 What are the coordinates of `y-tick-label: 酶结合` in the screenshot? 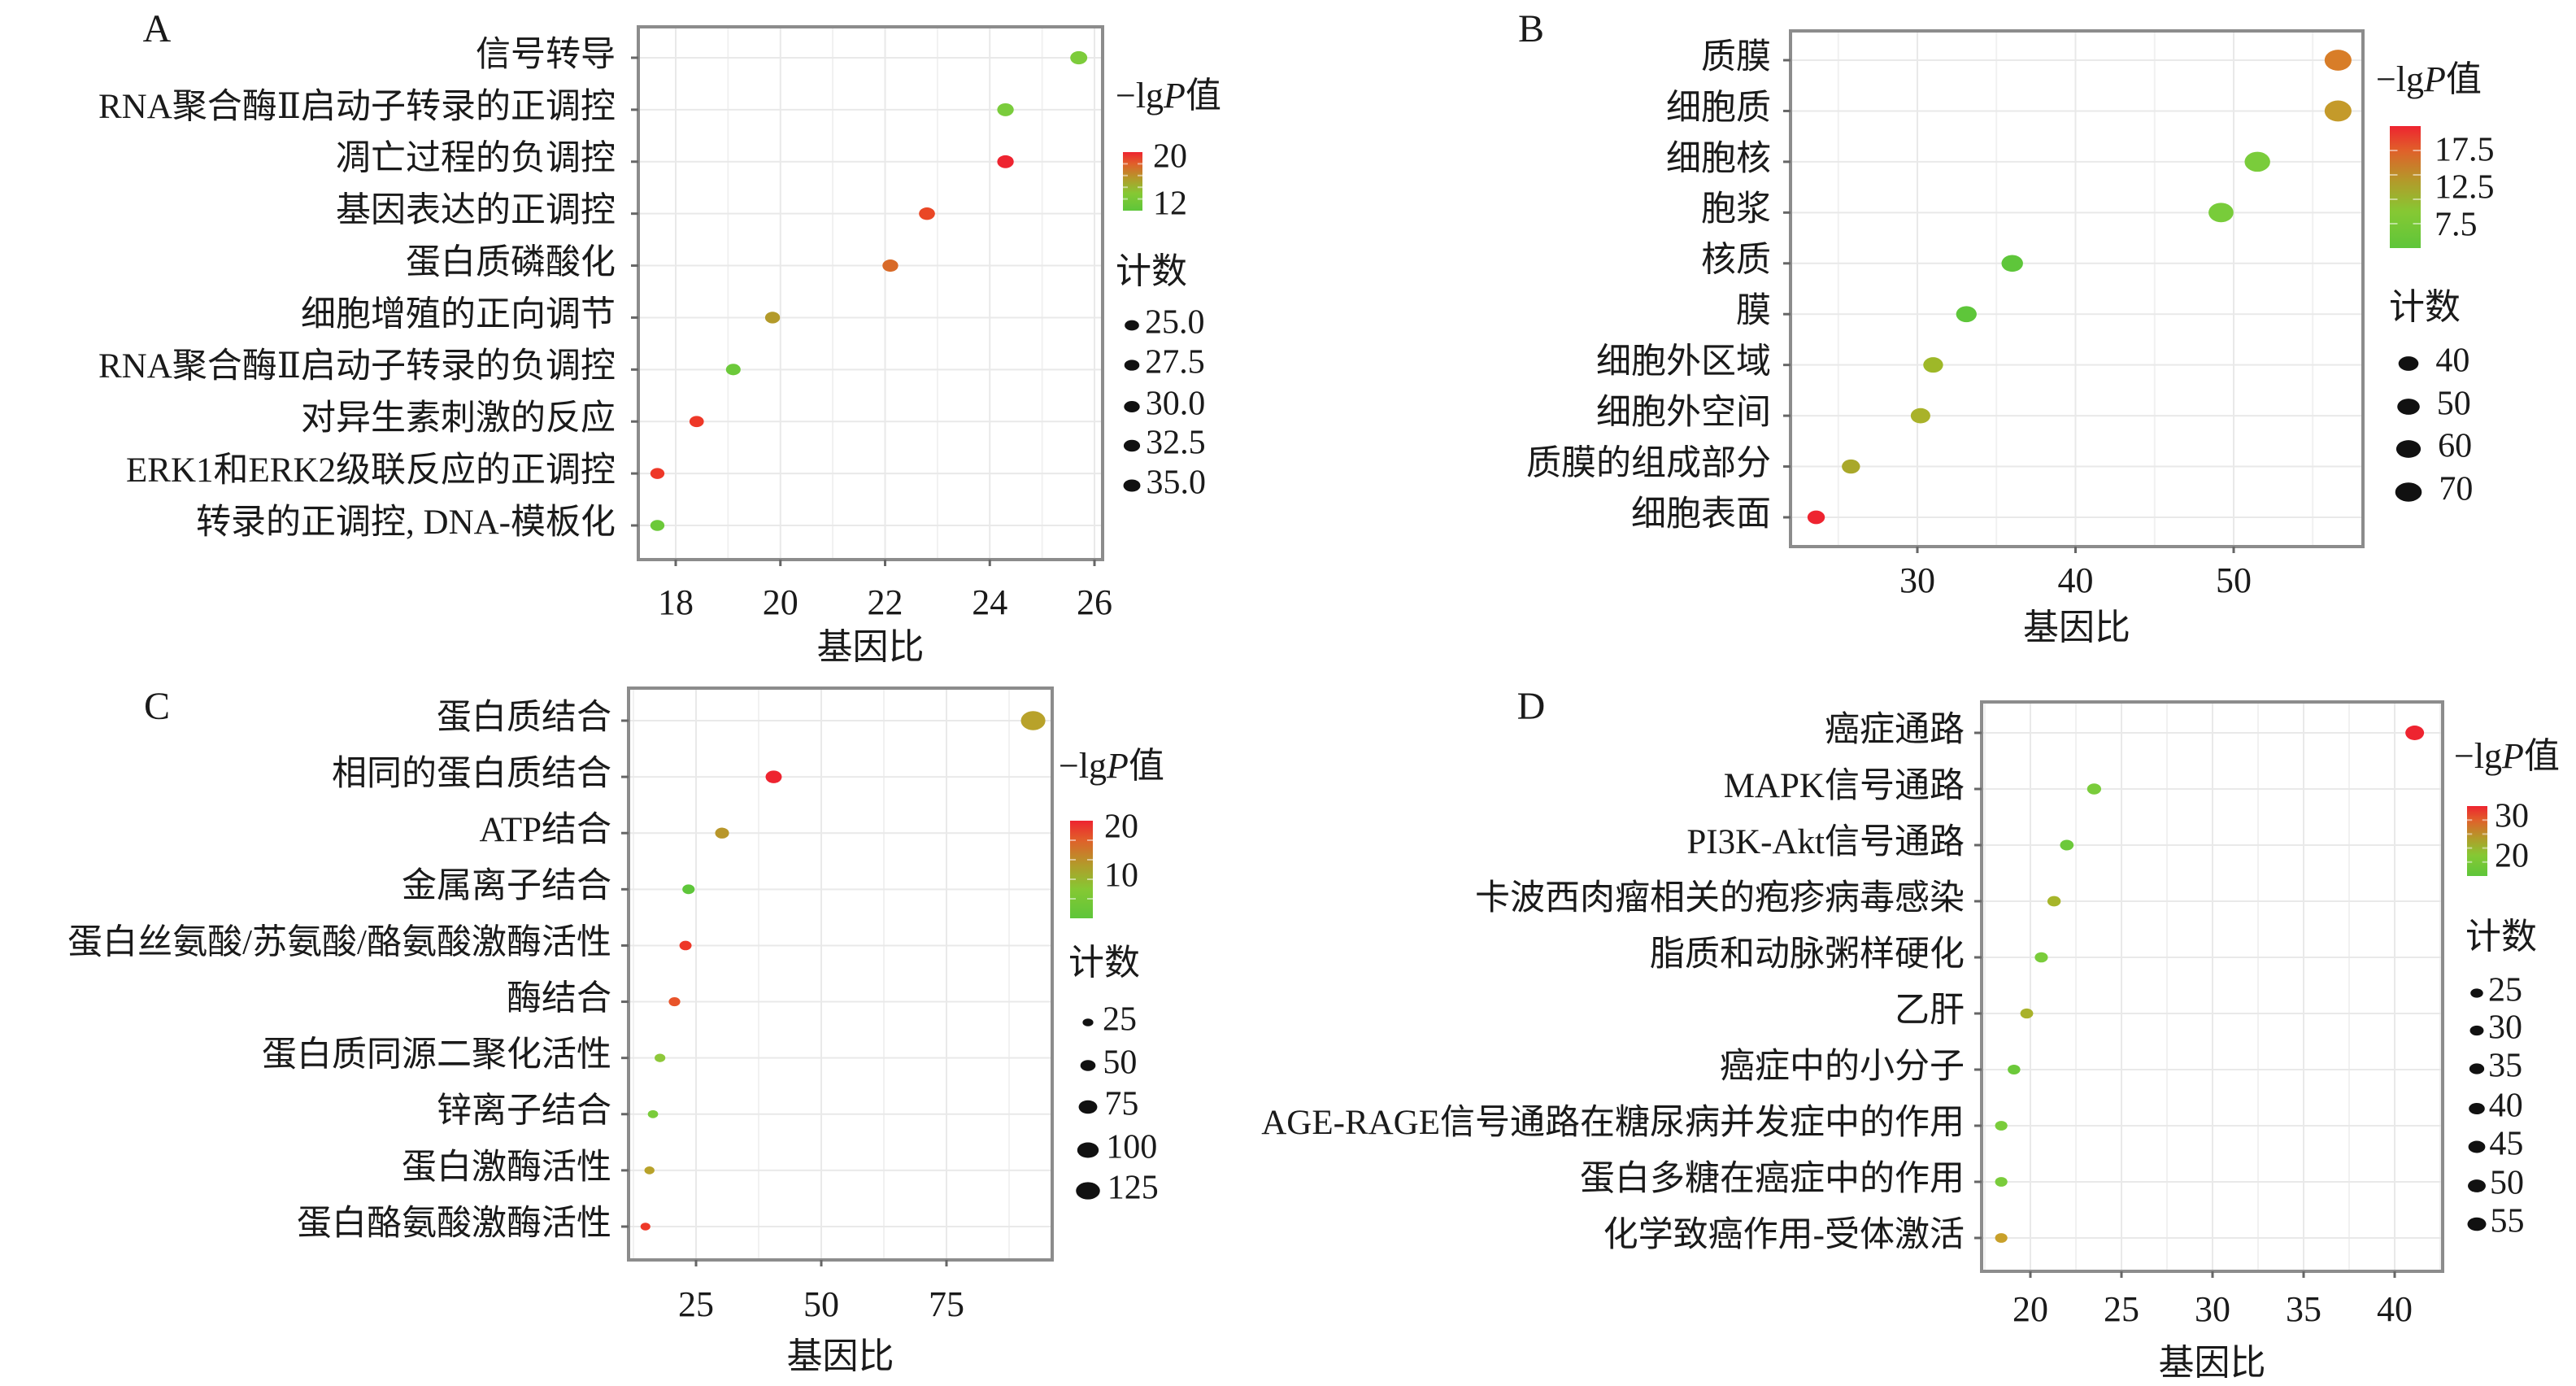 It's located at (559, 998).